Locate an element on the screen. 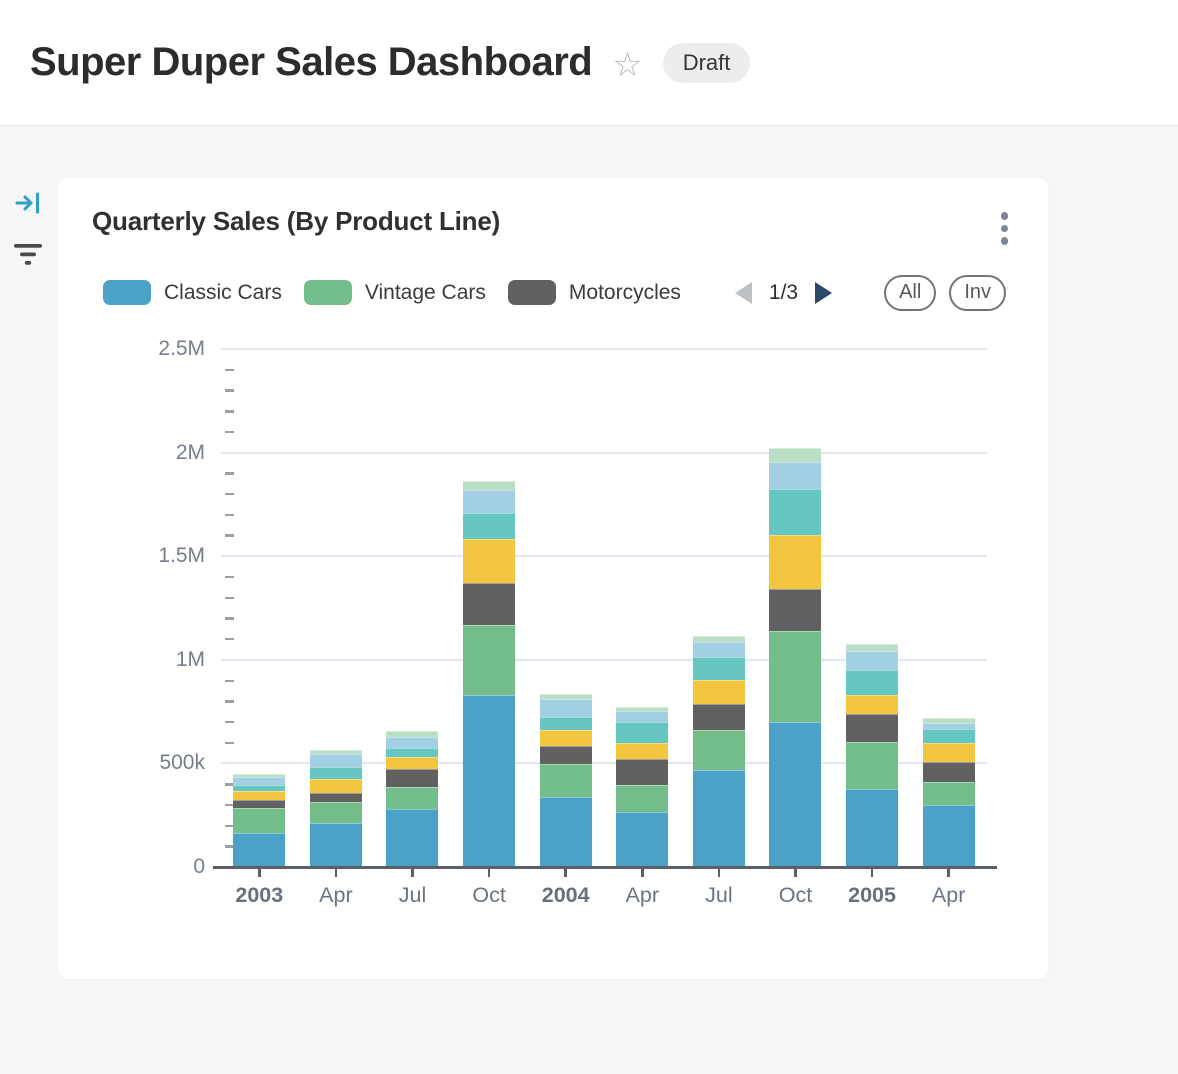  kebab-menu-icon is located at coordinates (1005, 228).